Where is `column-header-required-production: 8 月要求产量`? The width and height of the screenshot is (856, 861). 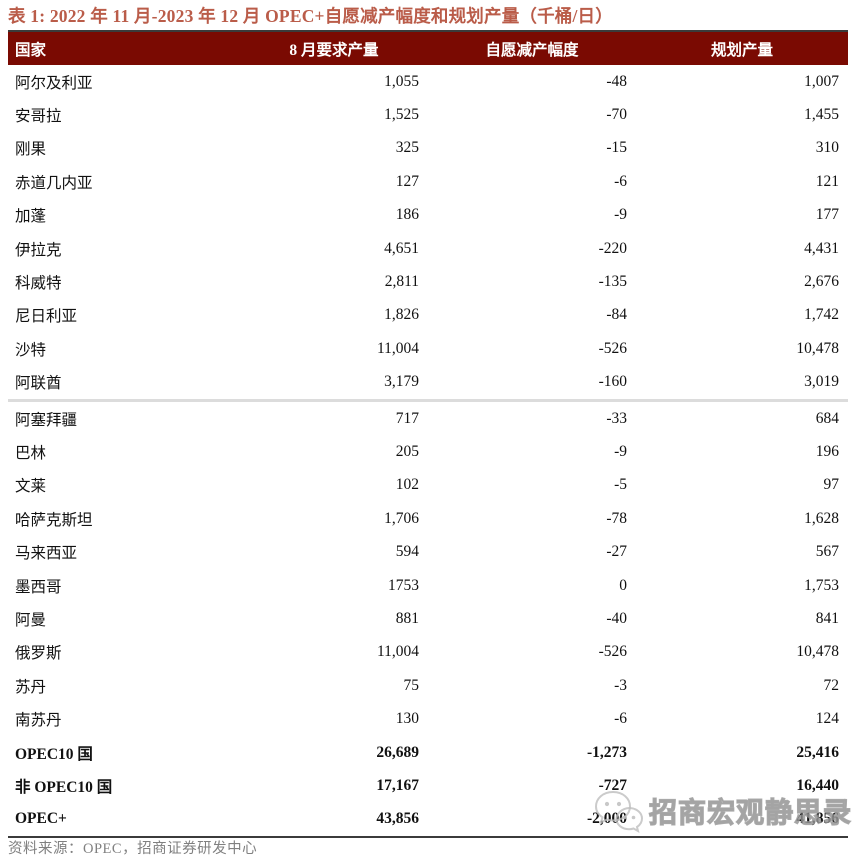
column-header-required-production: 8 月要求产量 is located at coordinates (334, 48).